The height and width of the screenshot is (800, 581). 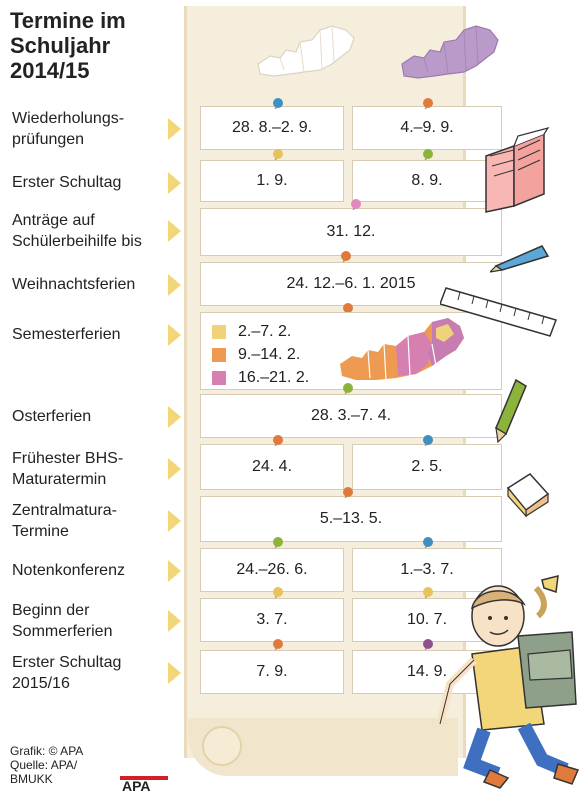 I want to click on label-zentralmatura: Zentralmatura- Termine, so click(x=64, y=521).